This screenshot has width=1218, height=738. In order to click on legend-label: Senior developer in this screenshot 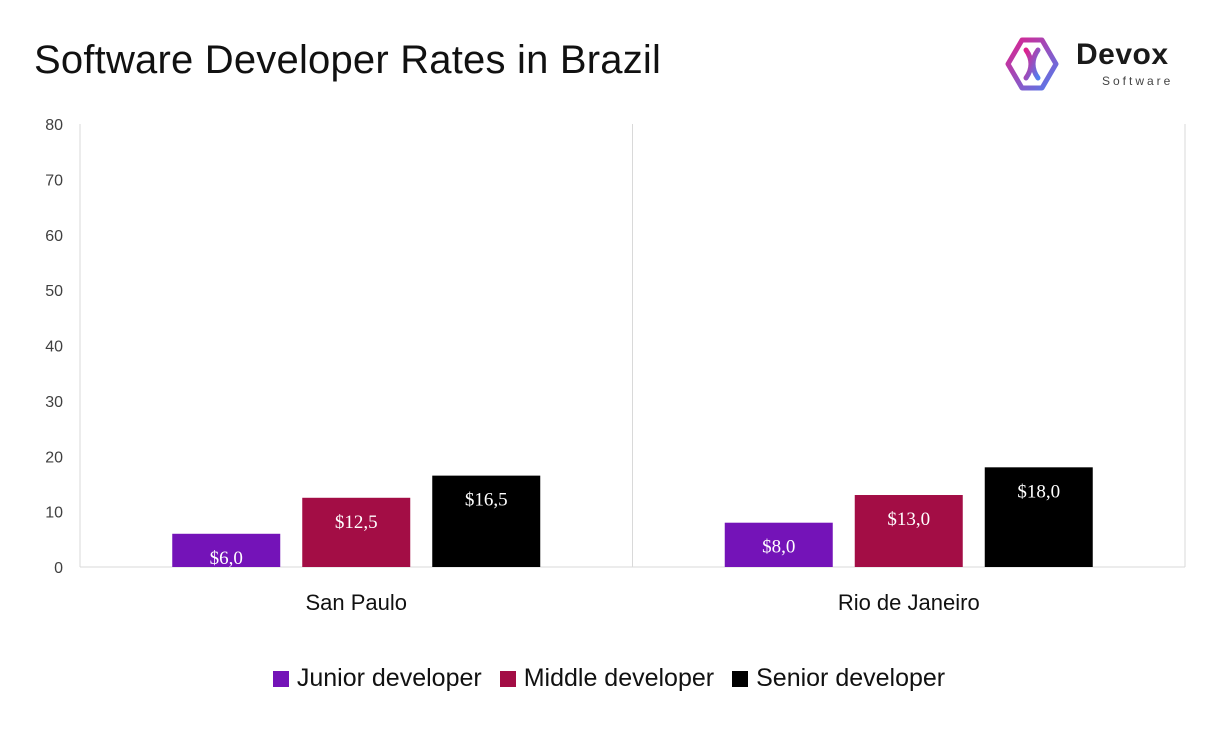, I will do `click(851, 678)`.